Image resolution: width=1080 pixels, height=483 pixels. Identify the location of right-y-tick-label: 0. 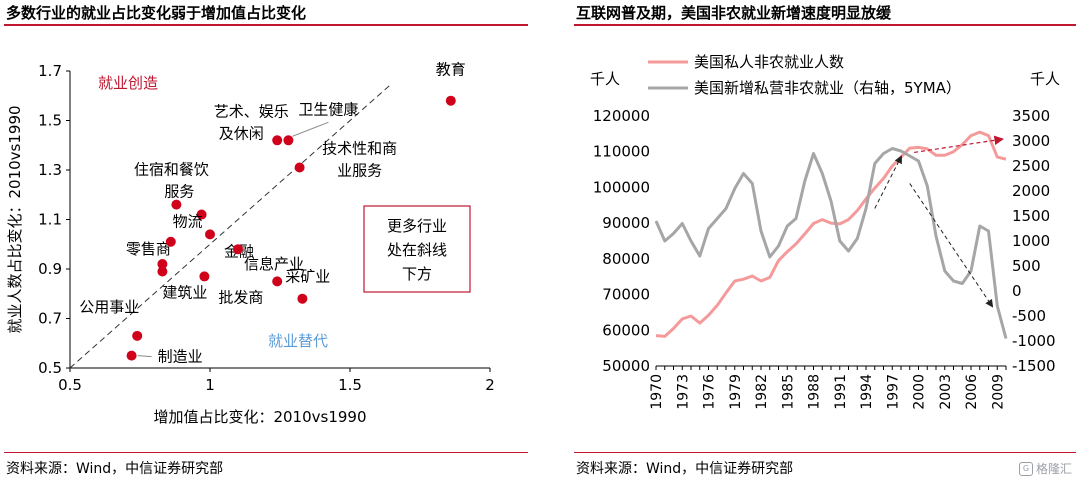
(1017, 291).